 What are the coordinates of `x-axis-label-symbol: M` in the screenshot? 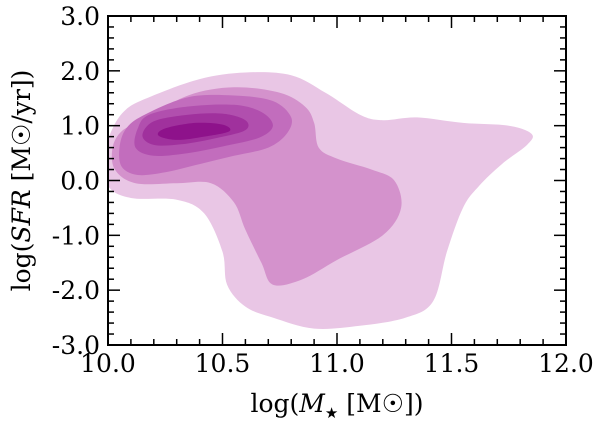 It's located at (312, 403).